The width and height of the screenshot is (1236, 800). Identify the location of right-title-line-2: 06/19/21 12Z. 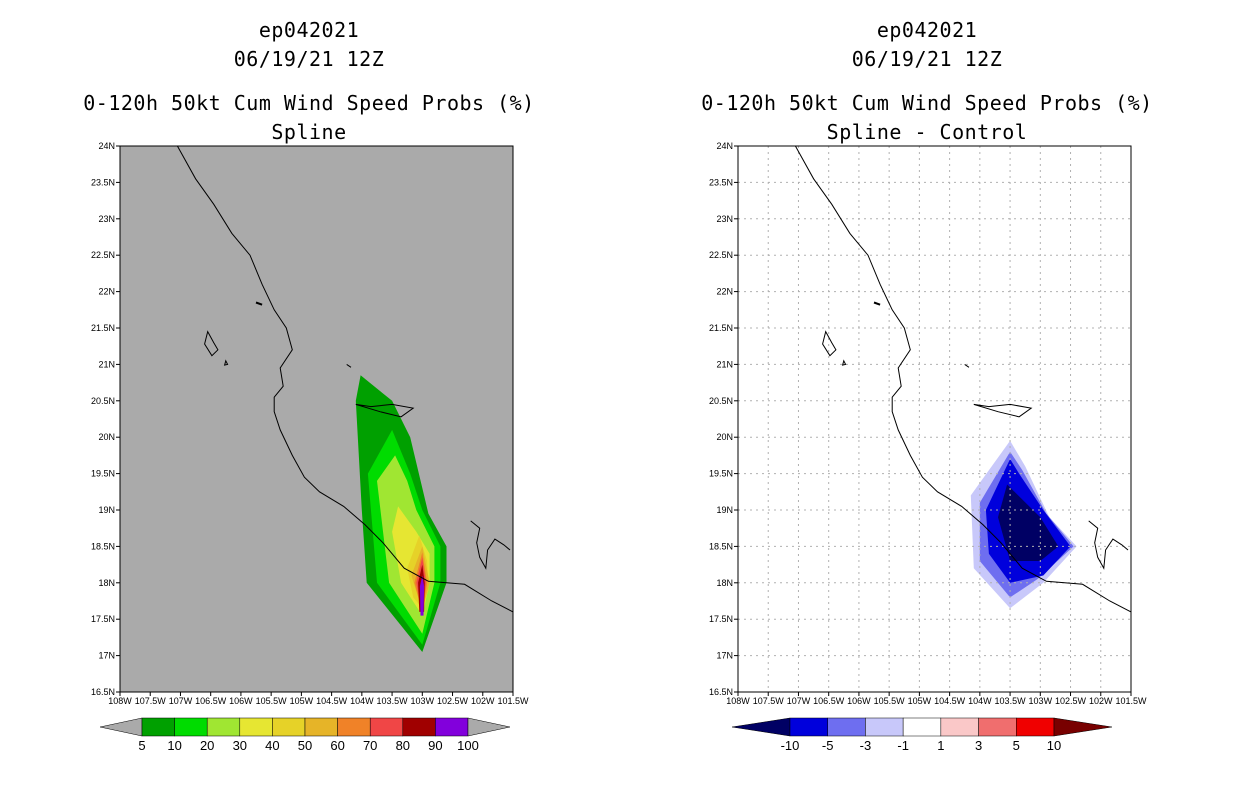
(927, 59).